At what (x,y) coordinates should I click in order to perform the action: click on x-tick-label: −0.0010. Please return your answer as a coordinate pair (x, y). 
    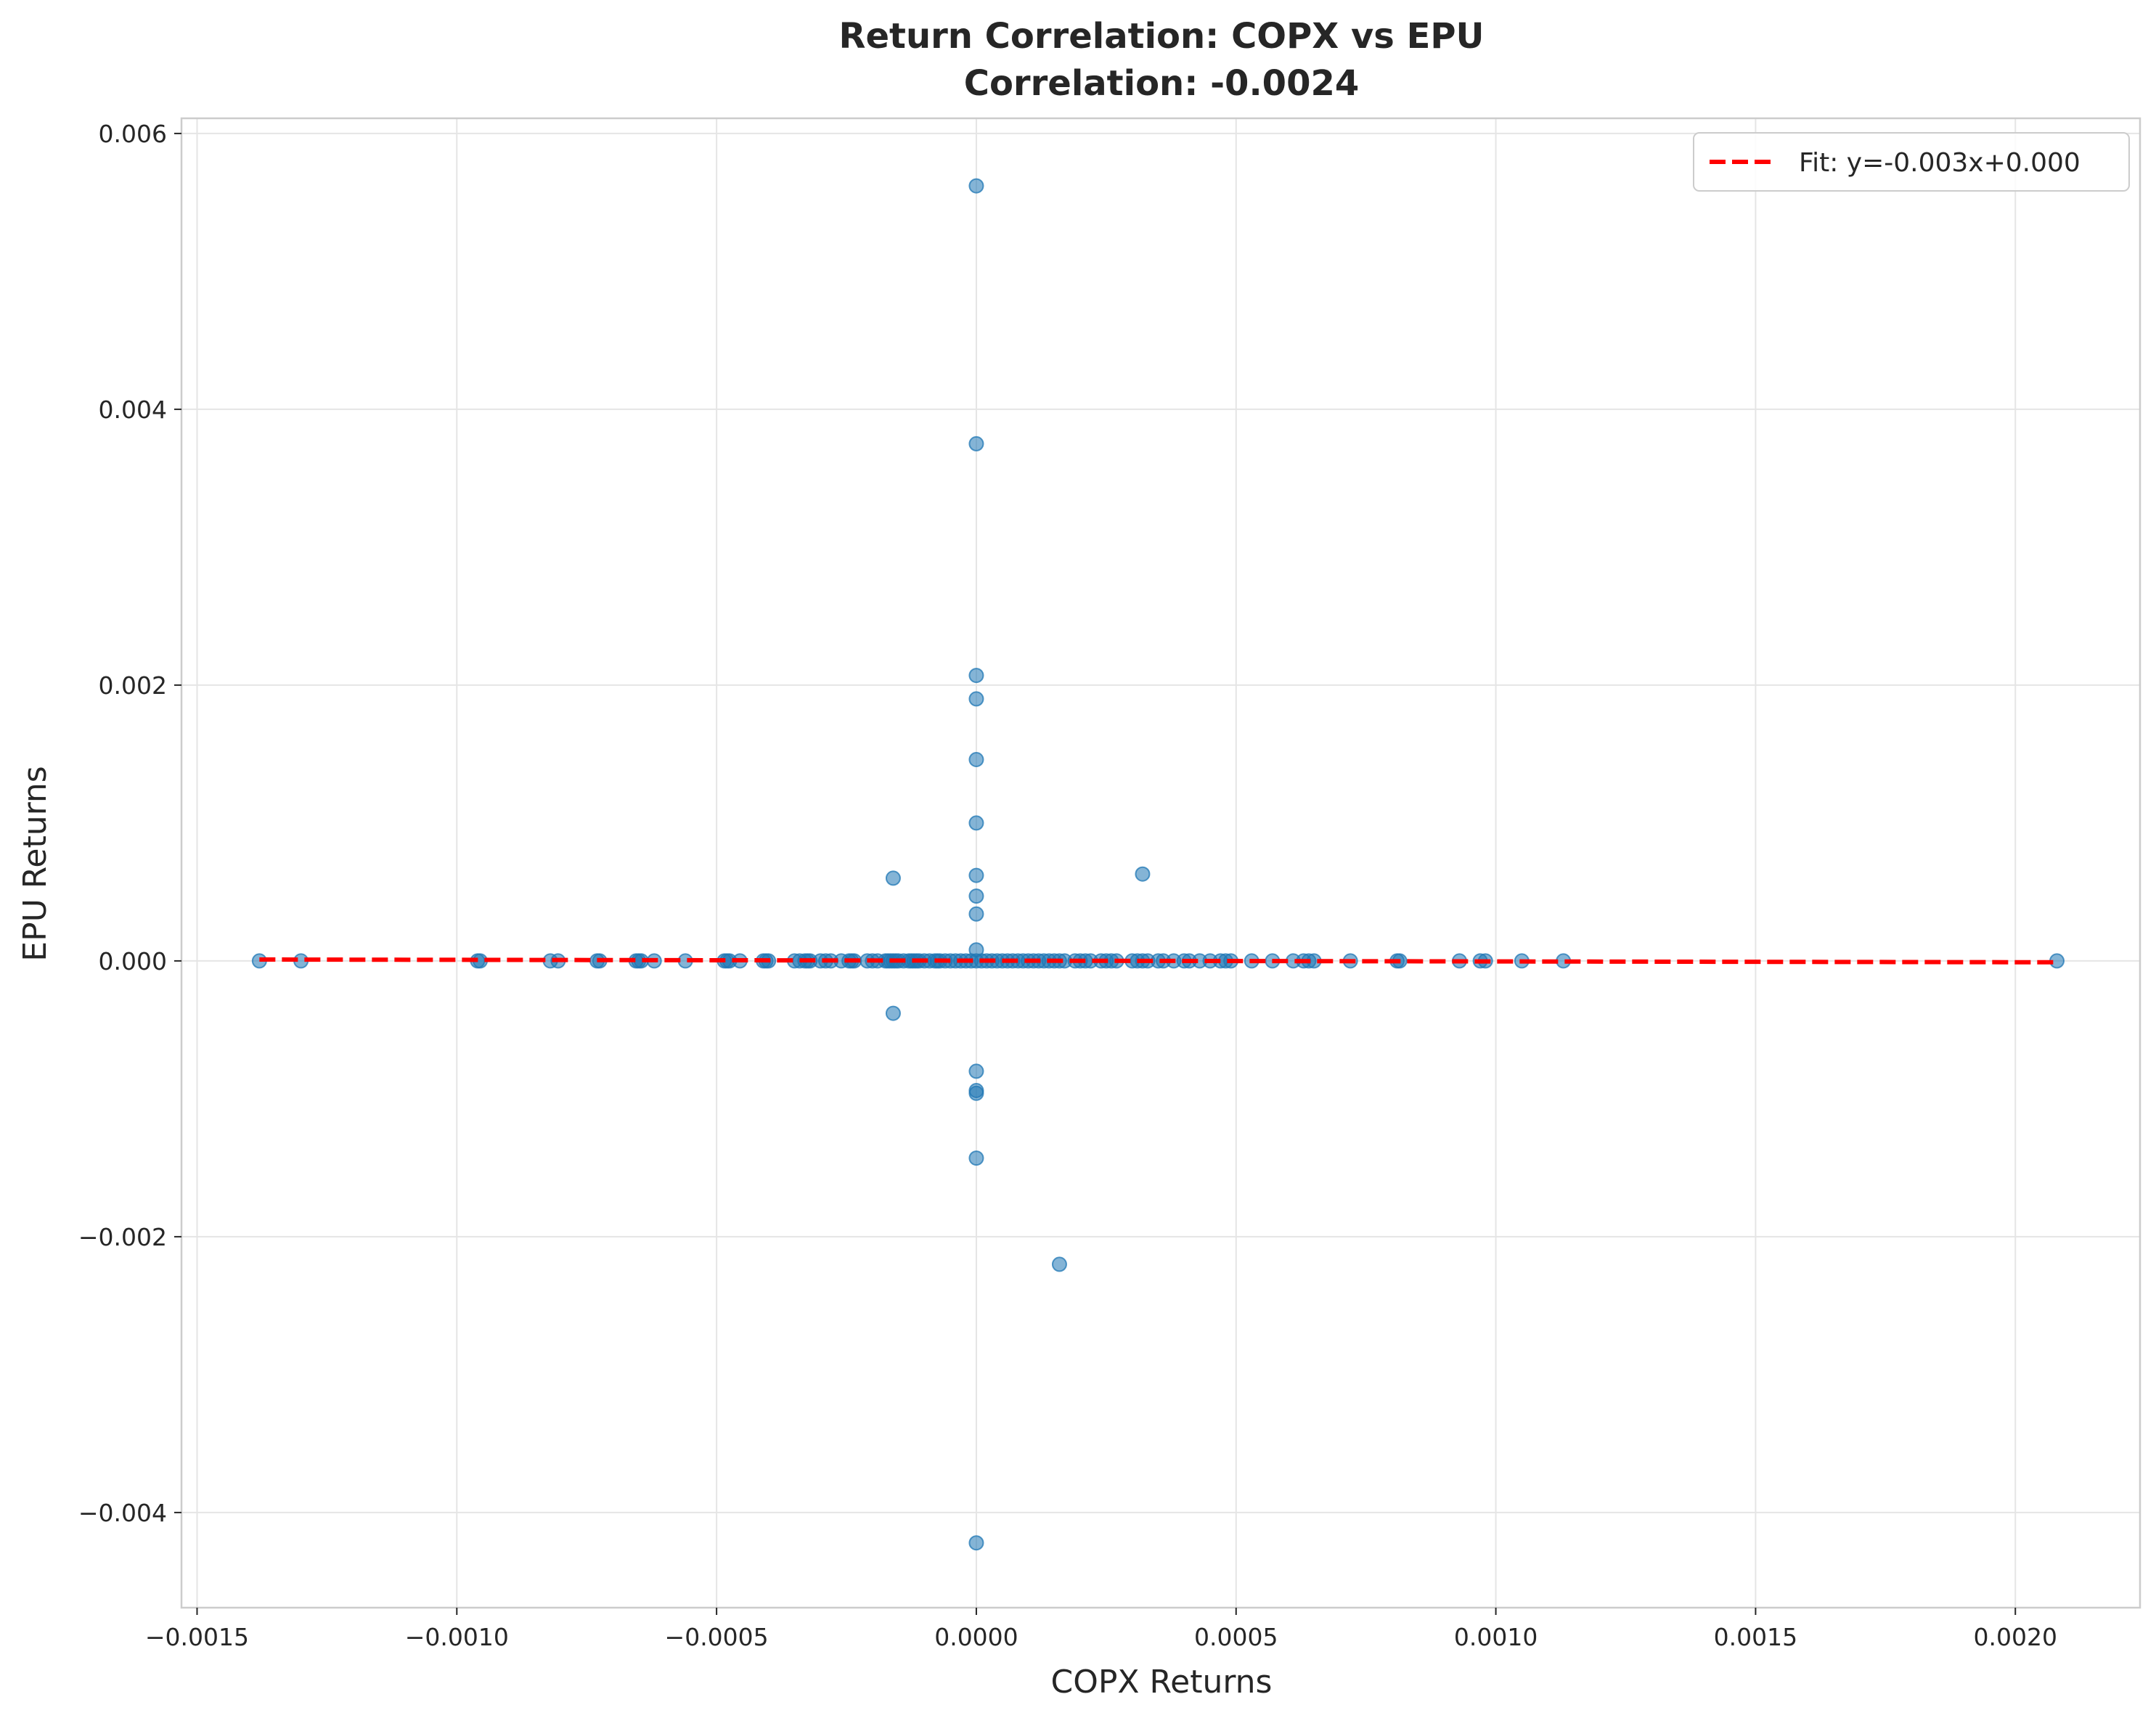
    Looking at the image, I should click on (457, 1637).